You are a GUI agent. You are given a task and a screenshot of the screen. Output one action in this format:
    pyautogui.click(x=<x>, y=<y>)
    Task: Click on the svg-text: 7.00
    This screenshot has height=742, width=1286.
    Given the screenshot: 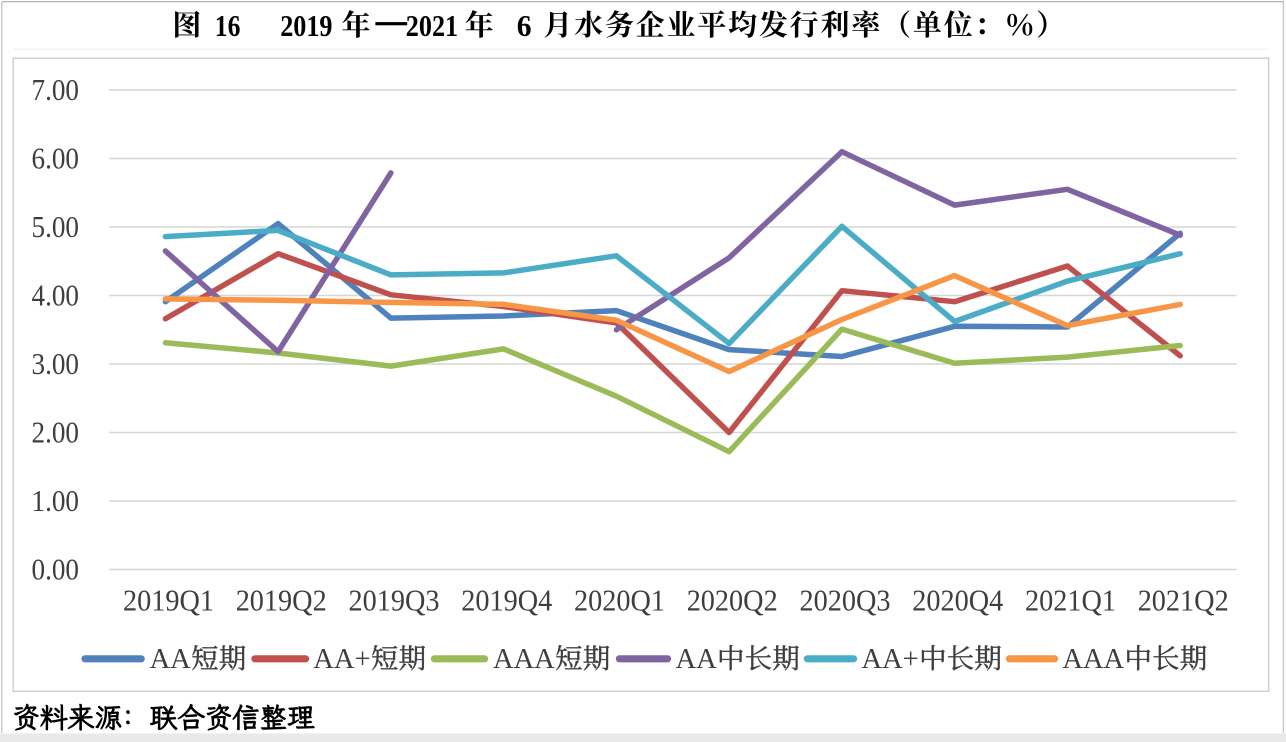 What is the action you would take?
    pyautogui.click(x=56, y=89)
    